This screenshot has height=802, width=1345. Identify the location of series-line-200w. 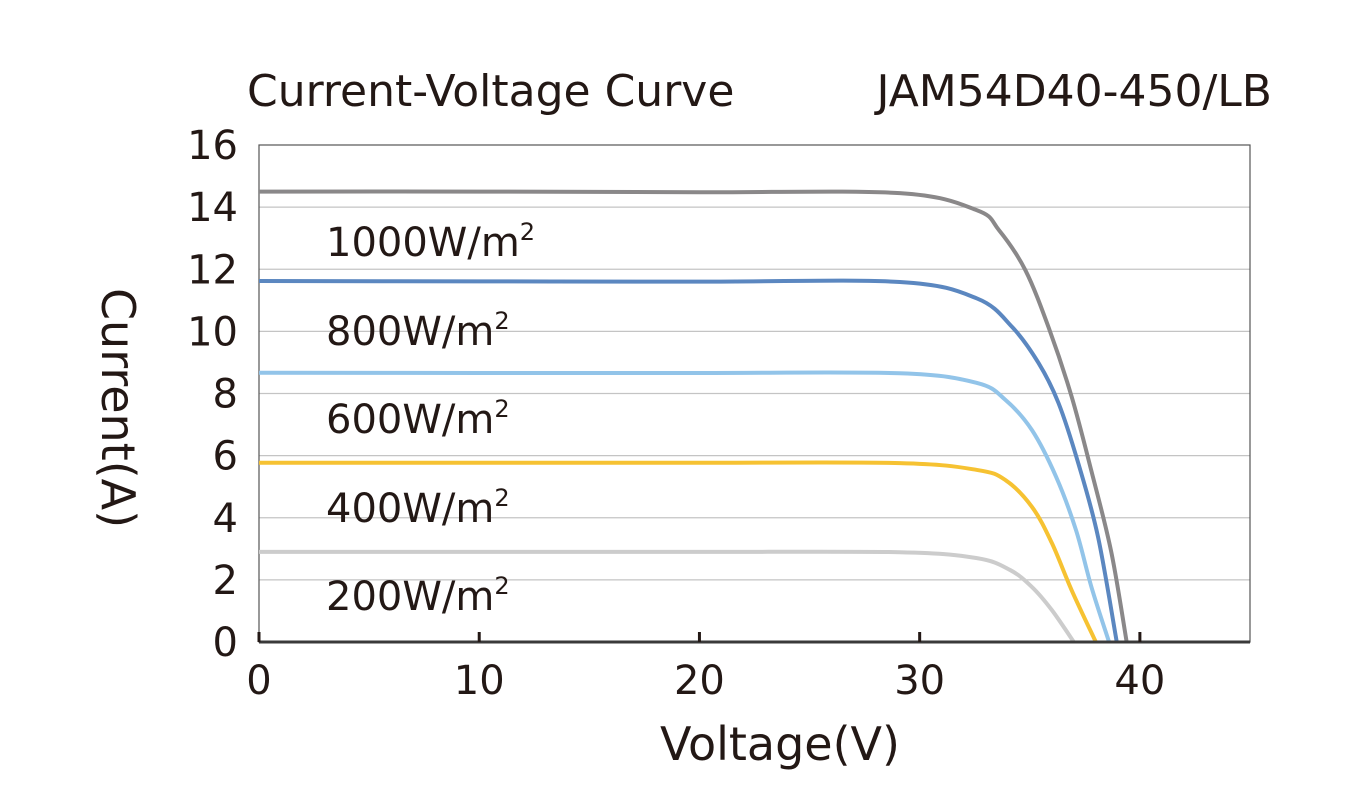
(667, 596).